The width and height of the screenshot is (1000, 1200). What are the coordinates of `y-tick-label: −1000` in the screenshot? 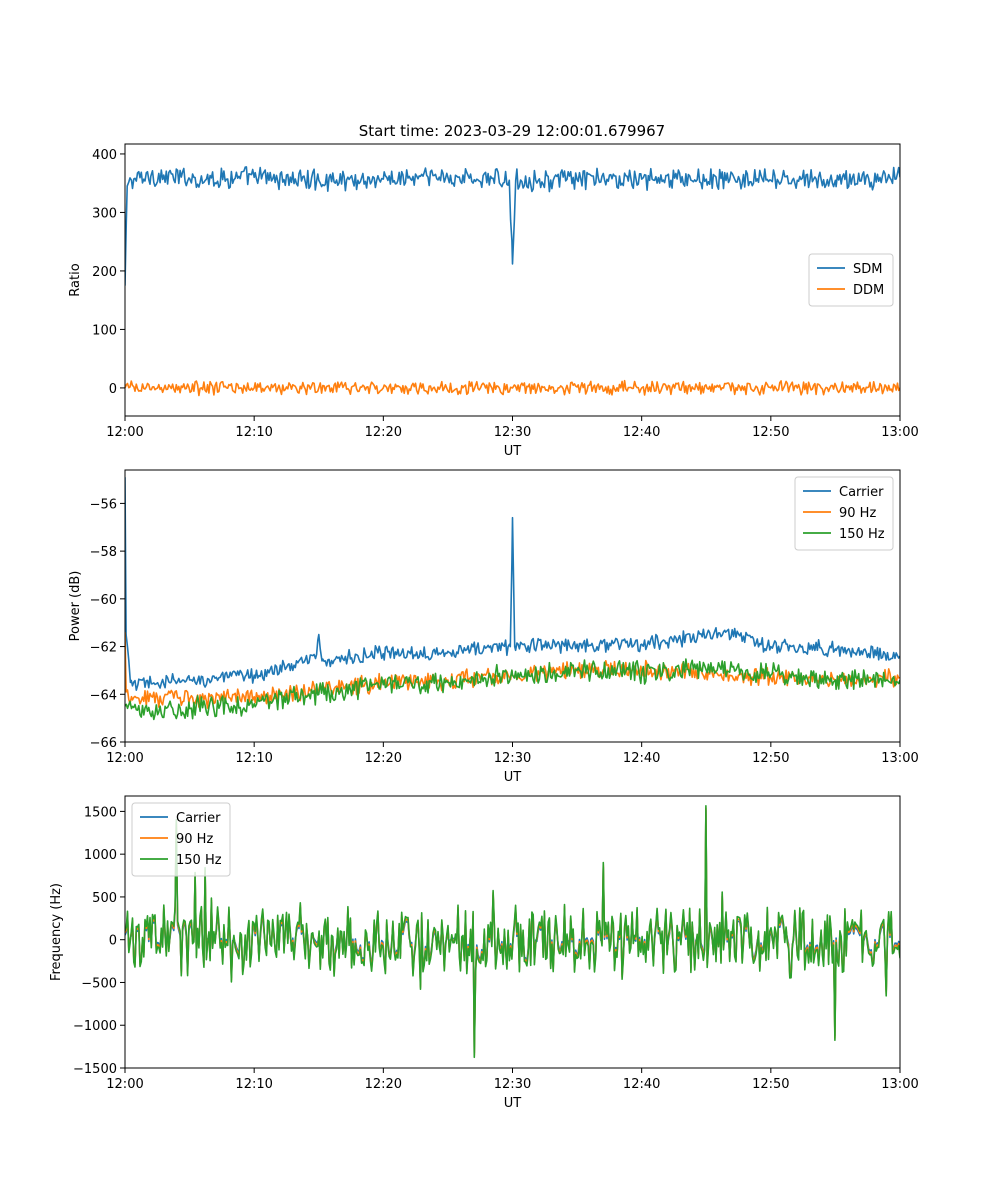 It's located at (95, 1026).